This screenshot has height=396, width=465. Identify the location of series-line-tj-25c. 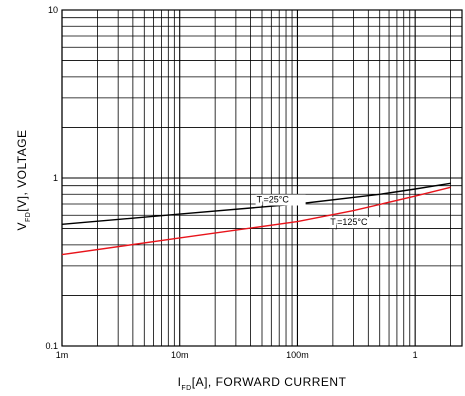
(256, 203).